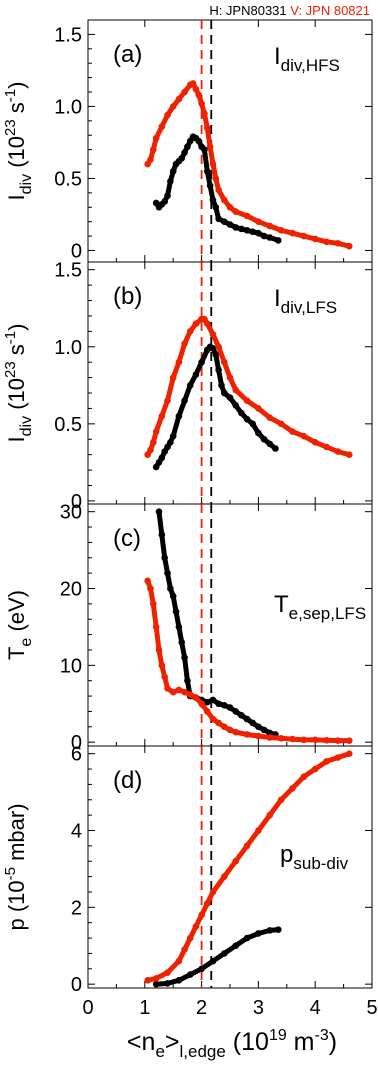  Describe the element at coordinates (18, 141) in the screenshot. I see `y-axis-label: Idiv (1023 s-1)` at that location.